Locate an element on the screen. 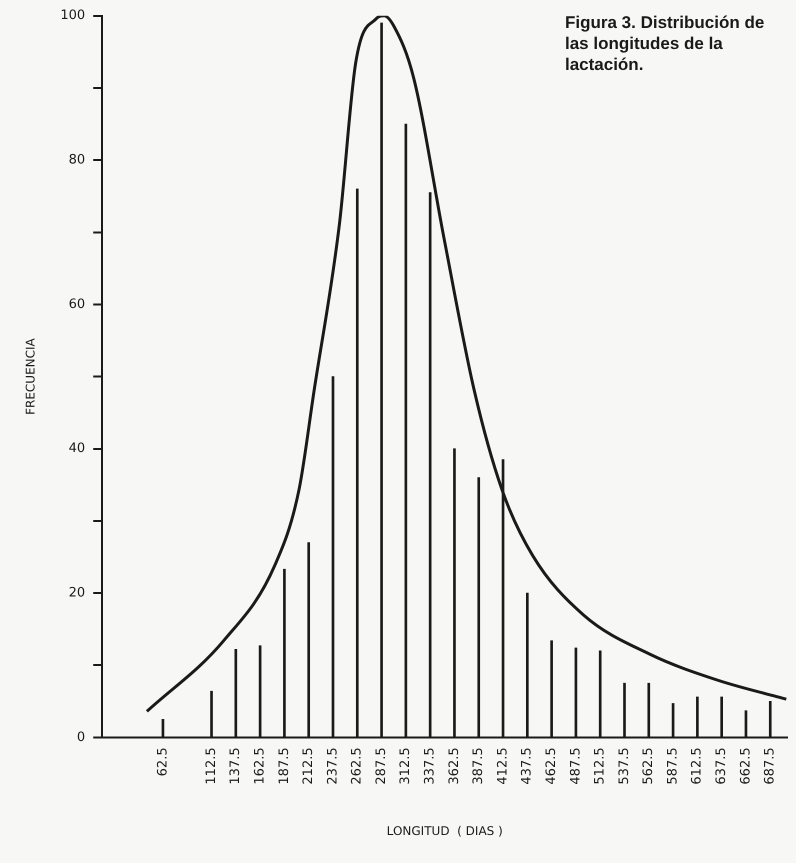 This screenshot has height=863, width=796. x-tick-label: 562.5 is located at coordinates (648, 766).